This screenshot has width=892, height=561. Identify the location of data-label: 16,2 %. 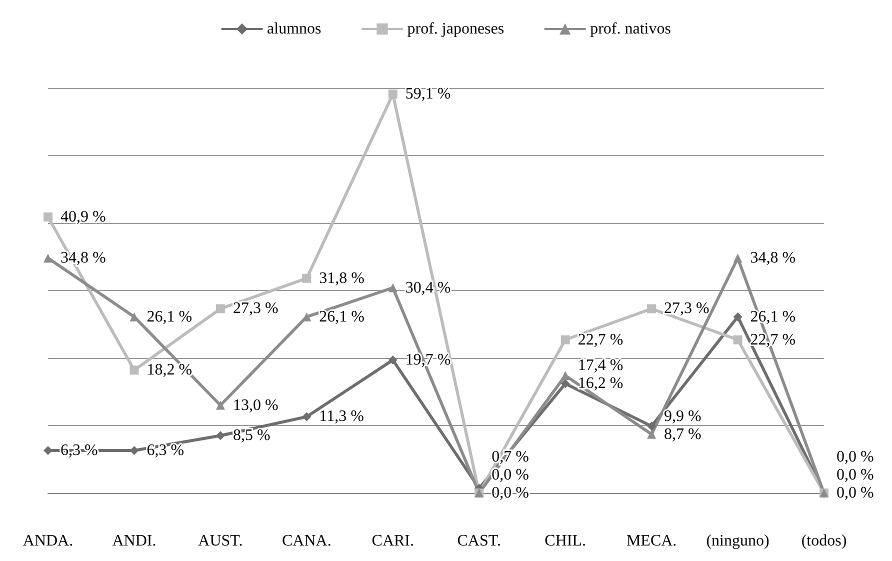
(601, 383).